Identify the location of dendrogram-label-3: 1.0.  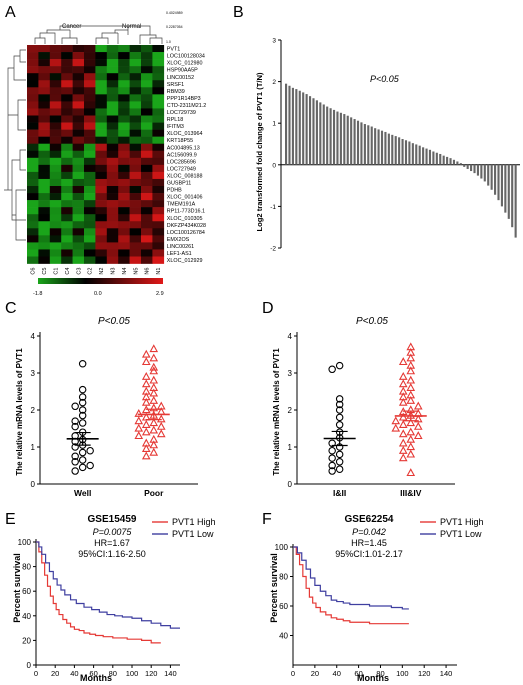
(168, 42).